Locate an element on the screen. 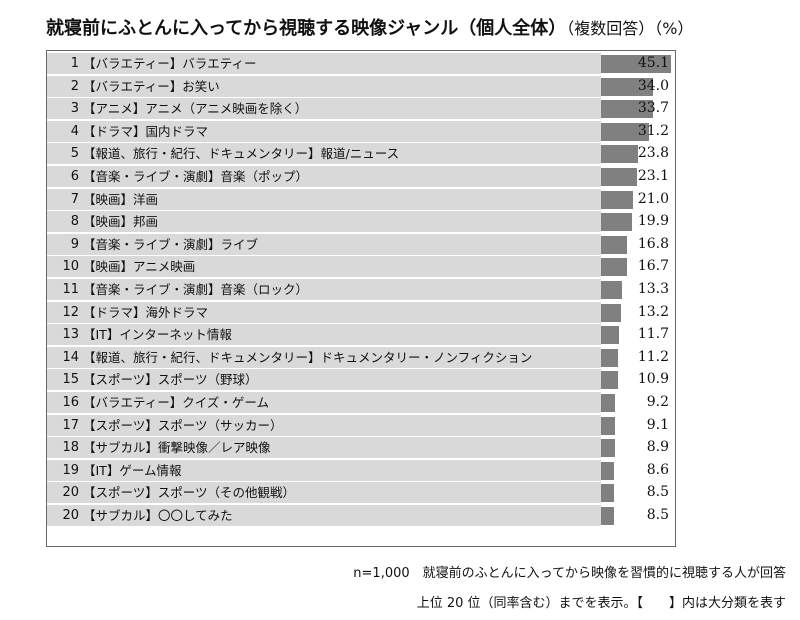 This screenshot has width=800, height=620. bar-cell: 16.8 is located at coordinates (638, 244).